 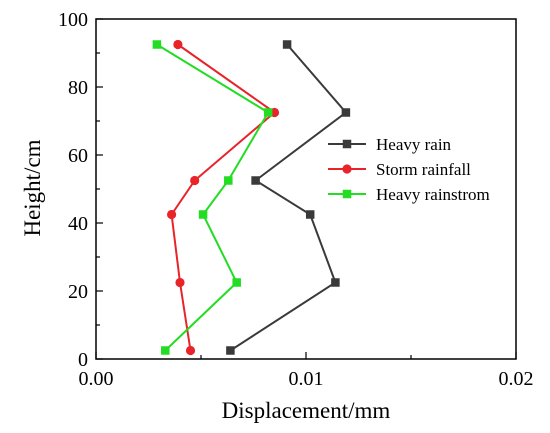 I want to click on legend-label: Heavy rainstrom, so click(x=433, y=194).